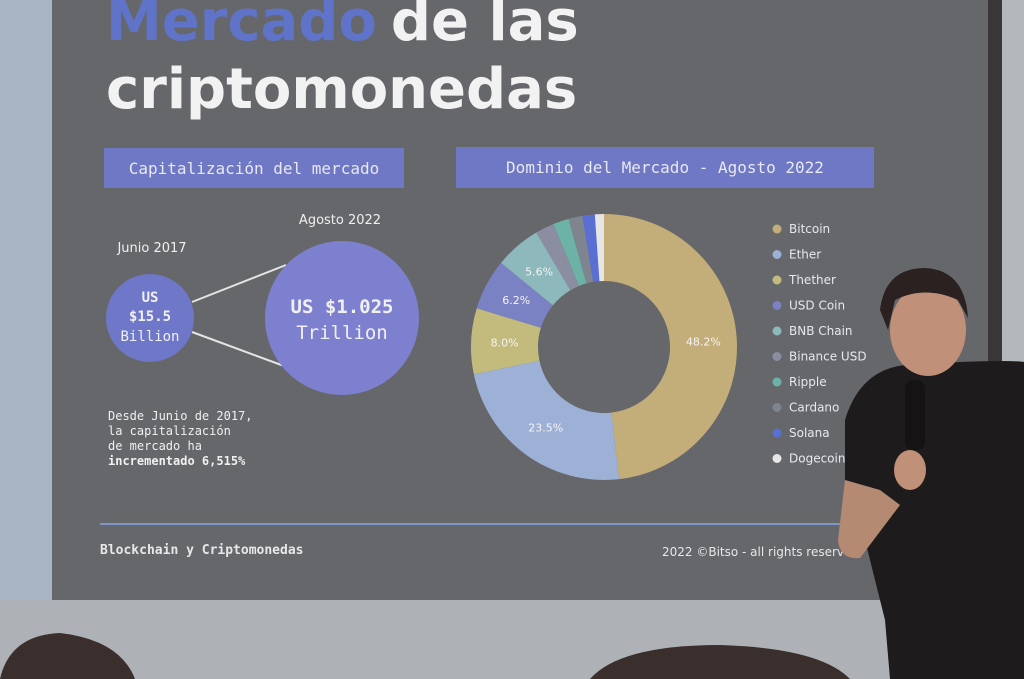 The image size is (1024, 679). Describe the element at coordinates (342, 333) in the screenshot. I see `after-line2: Trillion` at that location.